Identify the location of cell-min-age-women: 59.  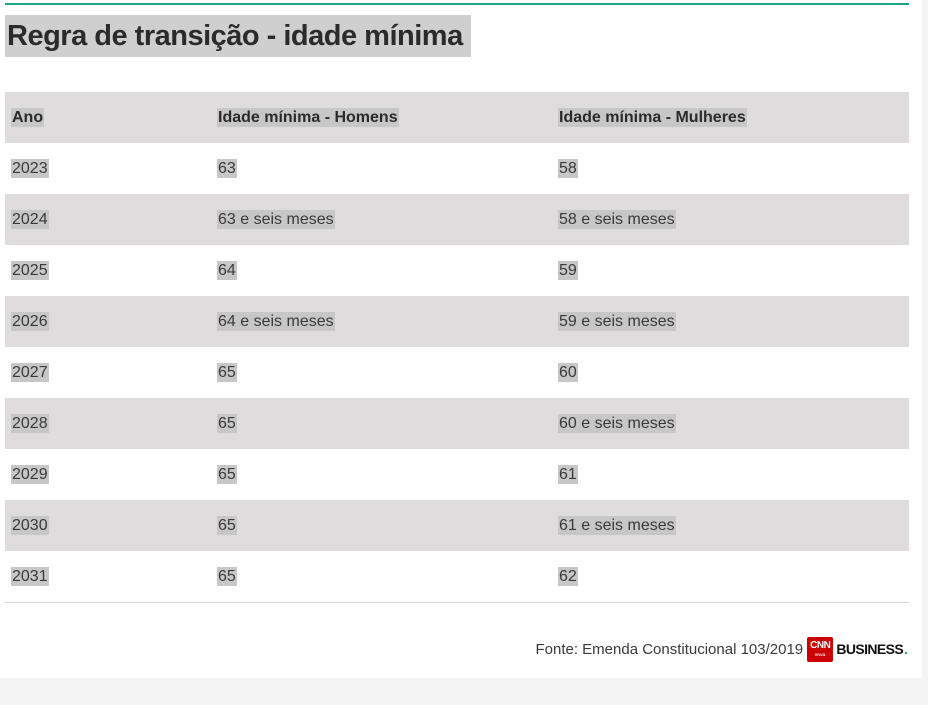
(568, 270).